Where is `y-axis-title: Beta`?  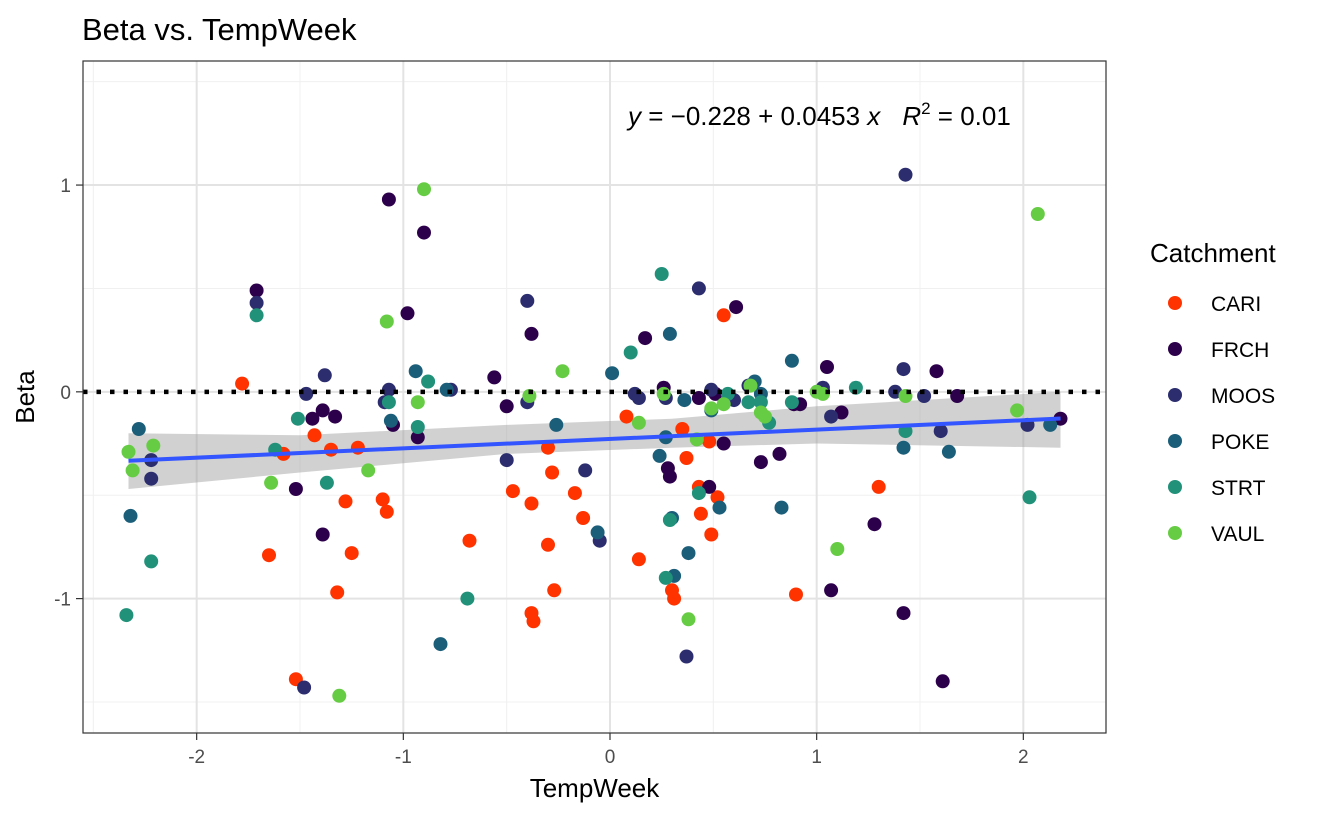 y-axis-title: Beta is located at coordinates (25, 397).